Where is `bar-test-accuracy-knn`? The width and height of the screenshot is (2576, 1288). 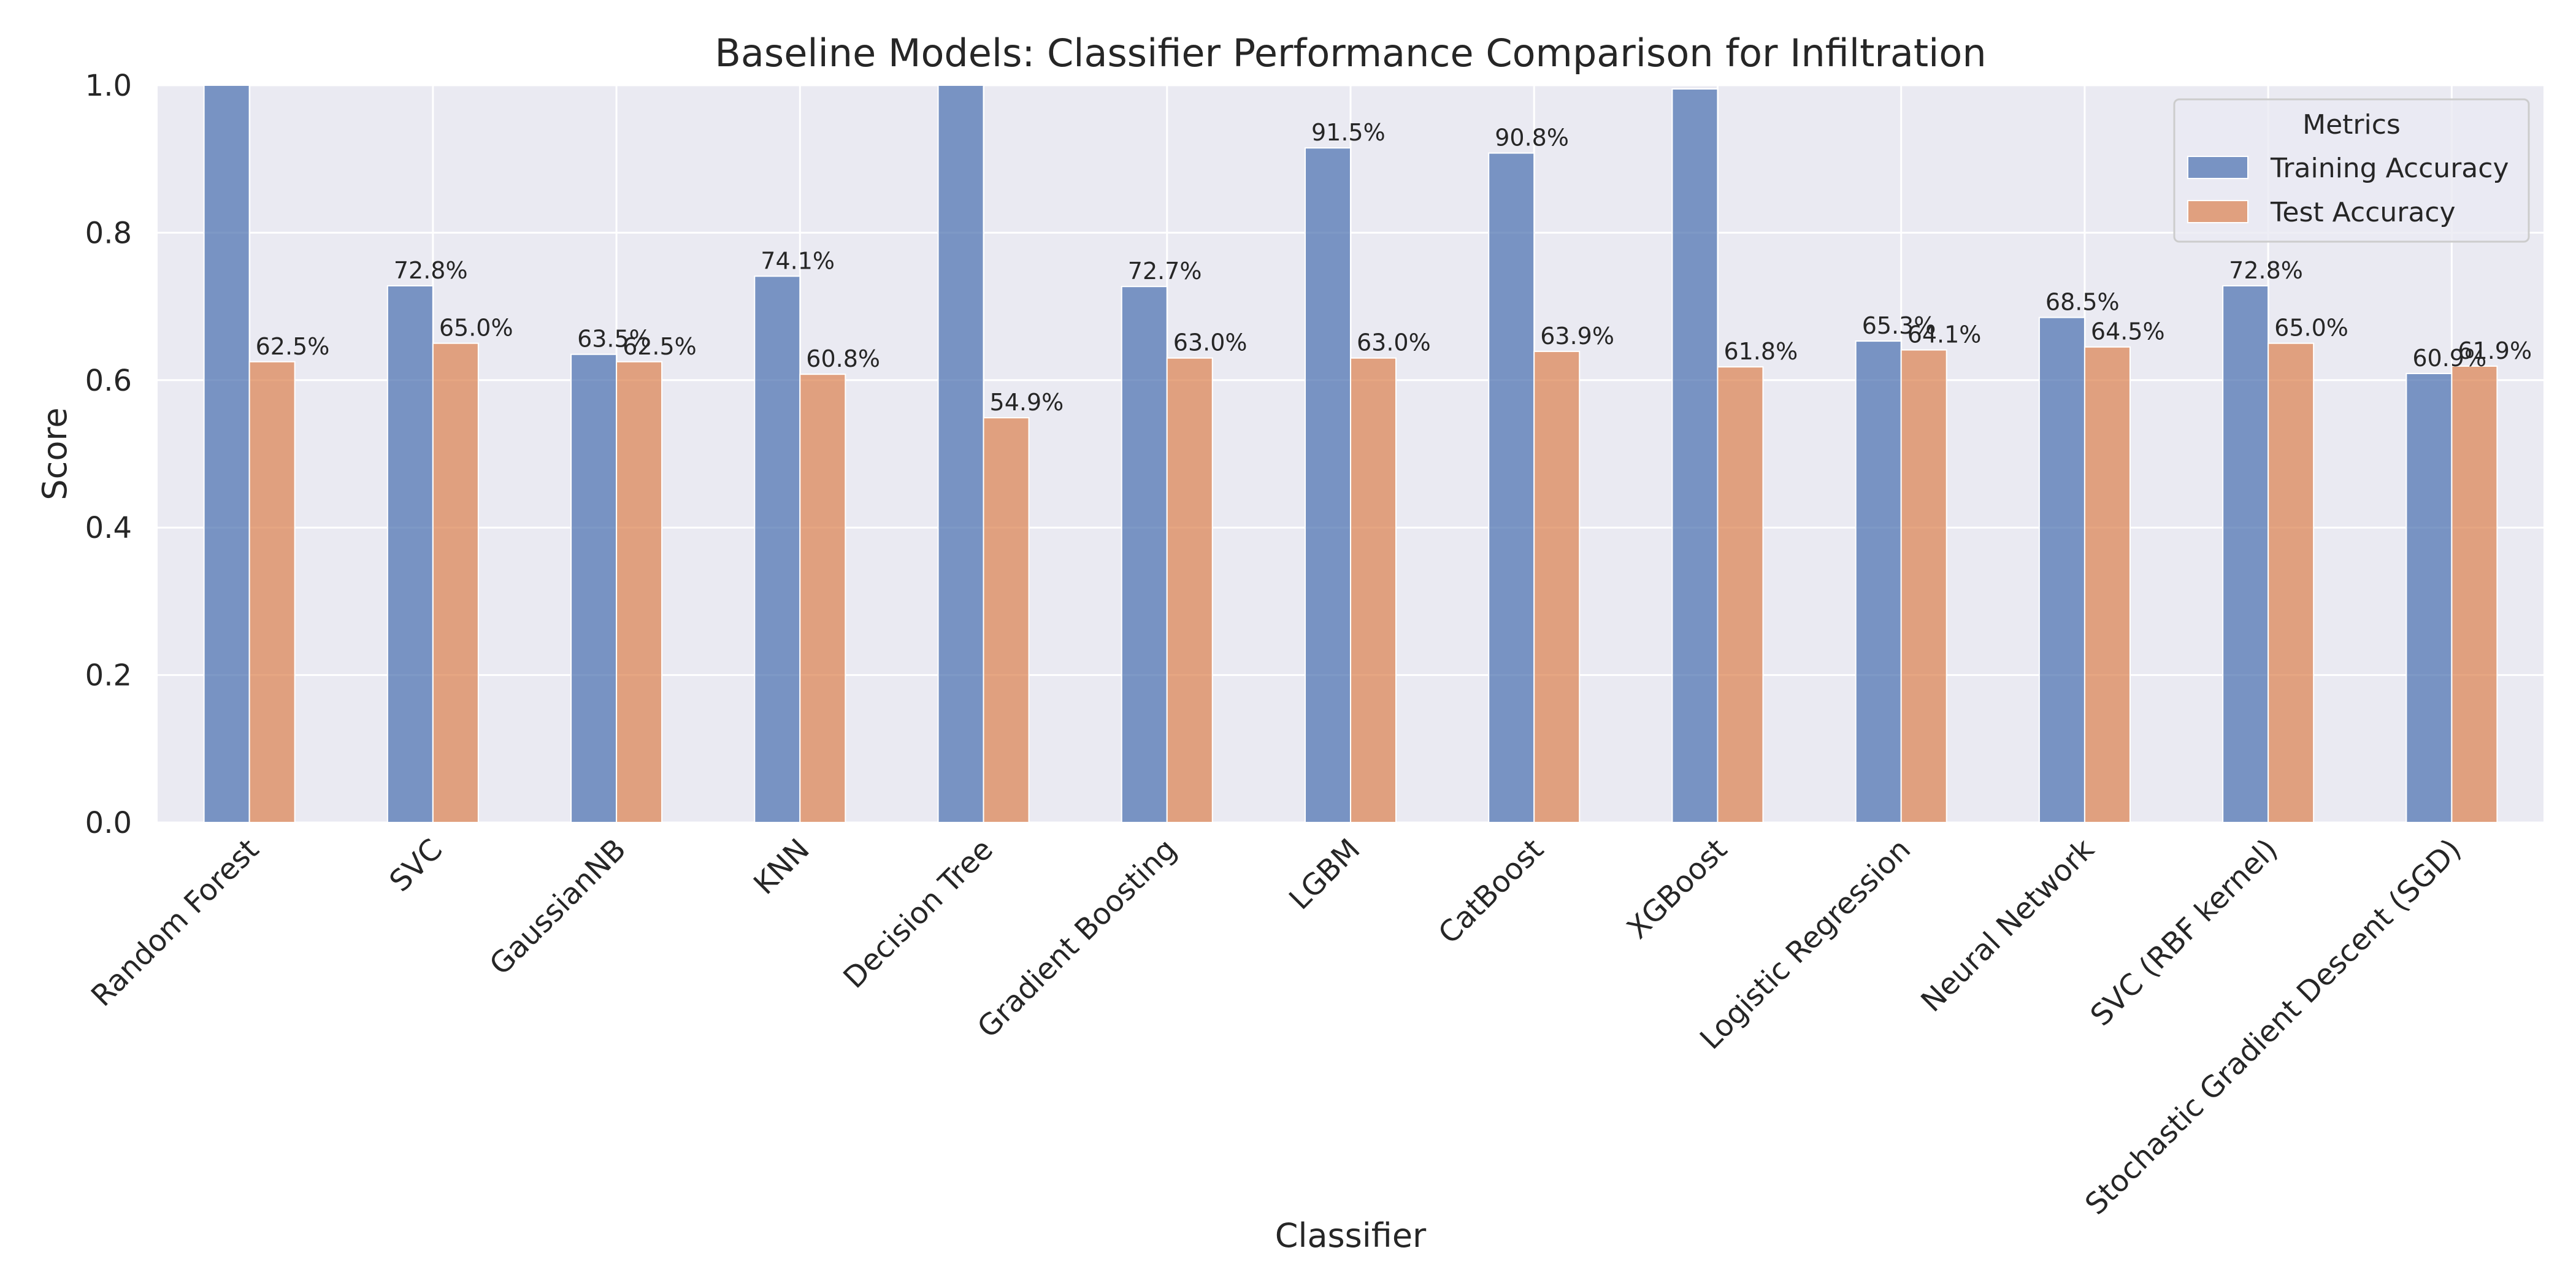
bar-test-accuracy-knn is located at coordinates (822, 598).